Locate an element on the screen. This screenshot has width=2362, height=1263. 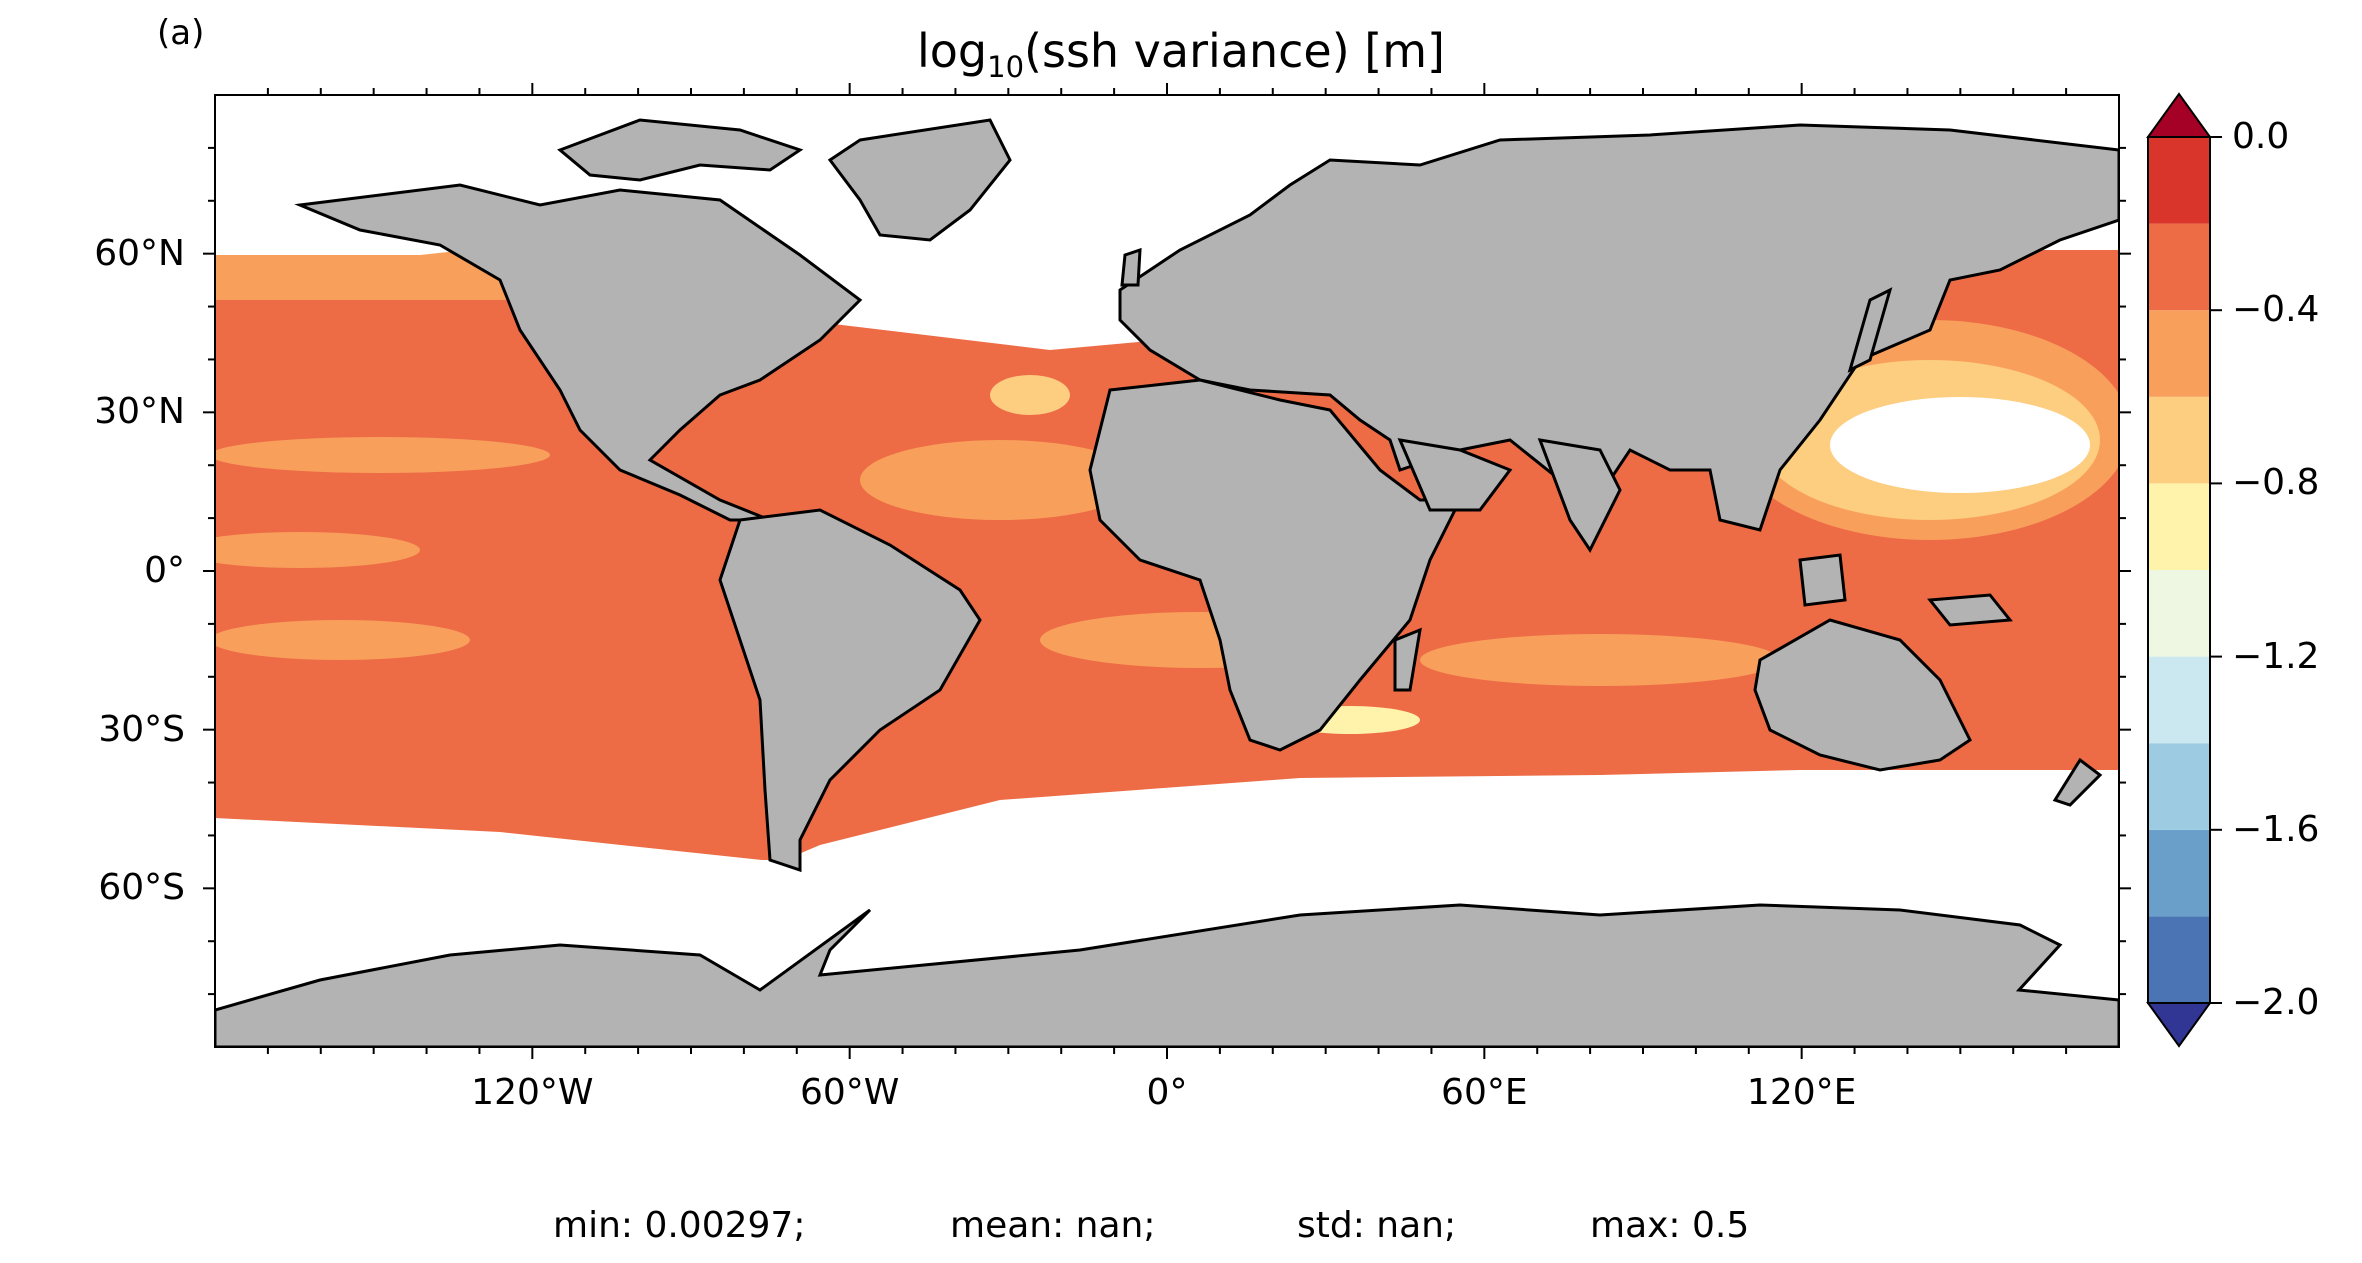
lat-tick-label: 30°S is located at coordinates (141, 729).